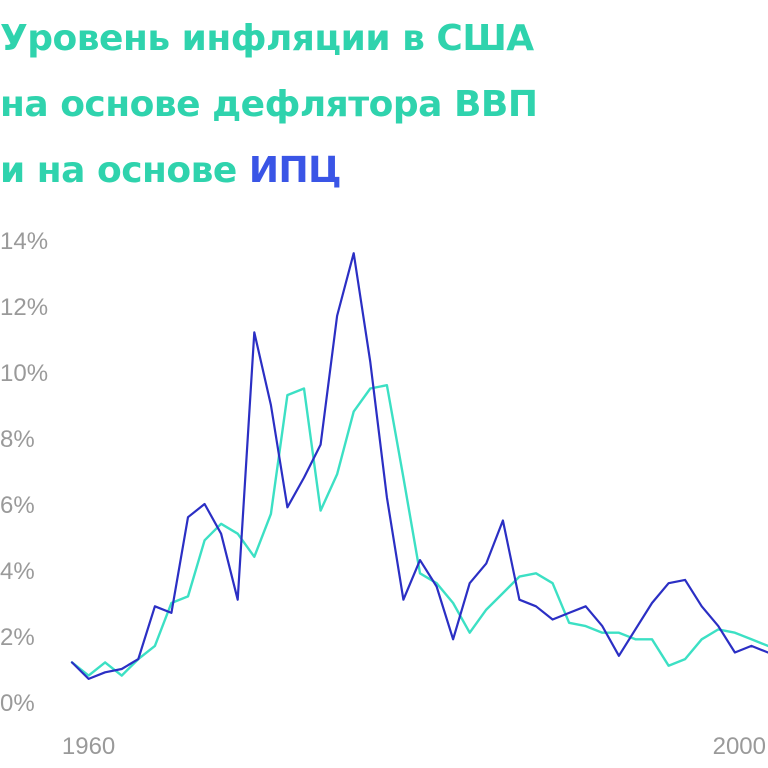 Image resolution: width=768 pixels, height=768 pixels. Describe the element at coordinates (24, 373) in the screenshot. I see `y-tick-label: 10%` at that location.